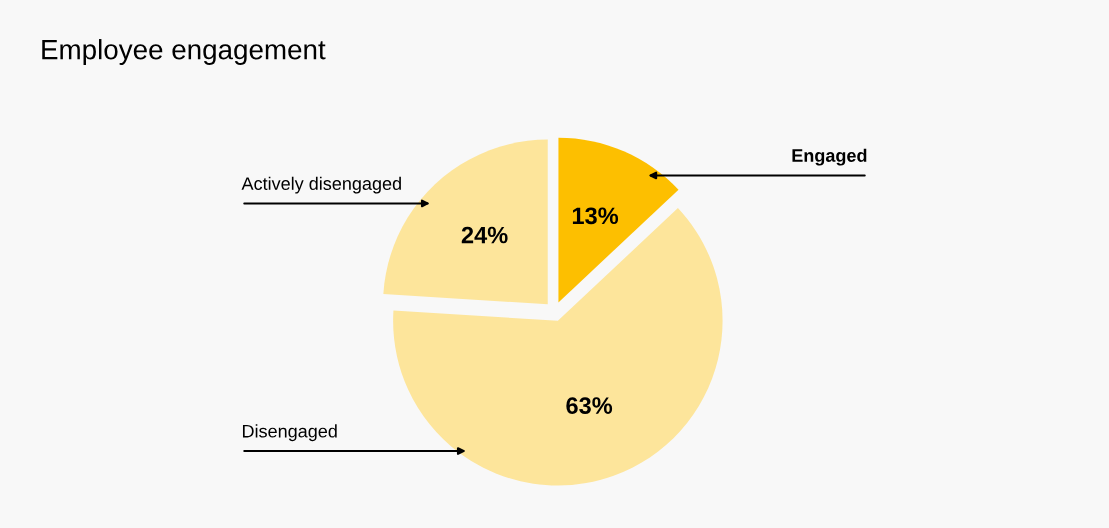 The height and width of the screenshot is (528, 1109). I want to click on slice-label: Actively disengaged, so click(321, 185).